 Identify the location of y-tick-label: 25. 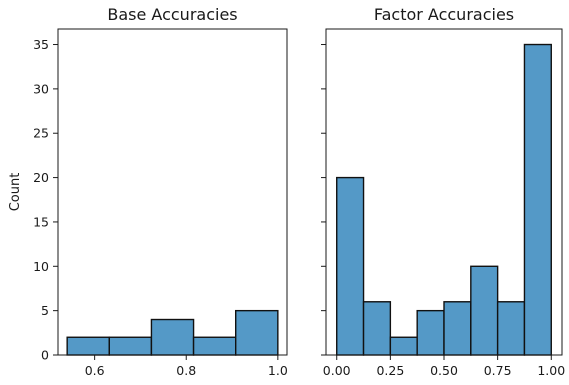
(41, 133).